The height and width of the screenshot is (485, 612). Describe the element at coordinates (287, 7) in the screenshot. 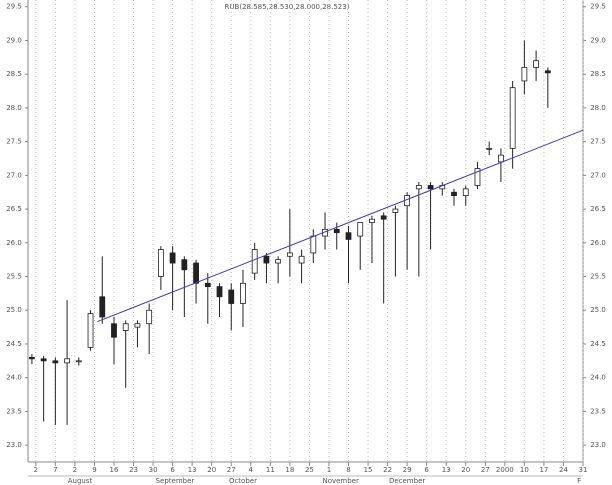

I see `chart-title: RUB(28.585,28.530,28.000,28.523)` at that location.